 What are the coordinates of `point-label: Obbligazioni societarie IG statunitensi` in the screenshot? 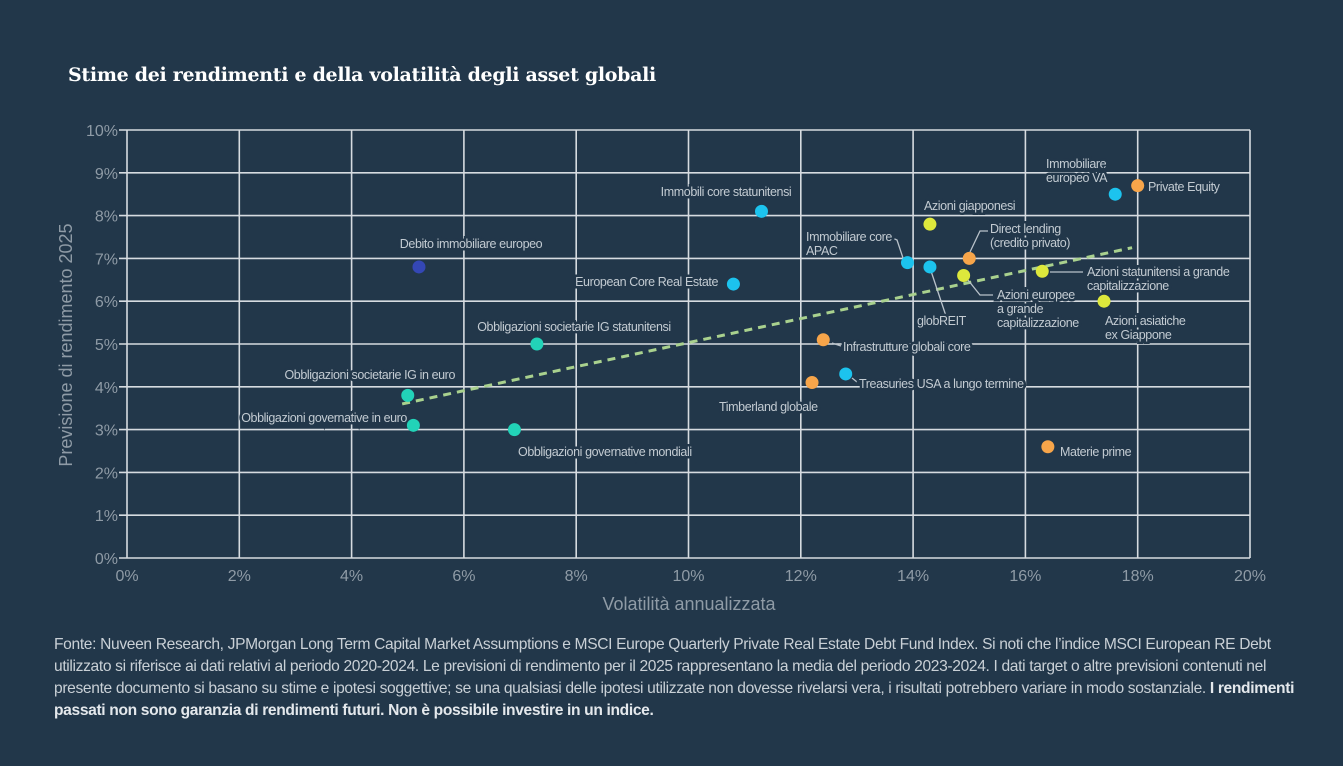 It's located at (574, 327).